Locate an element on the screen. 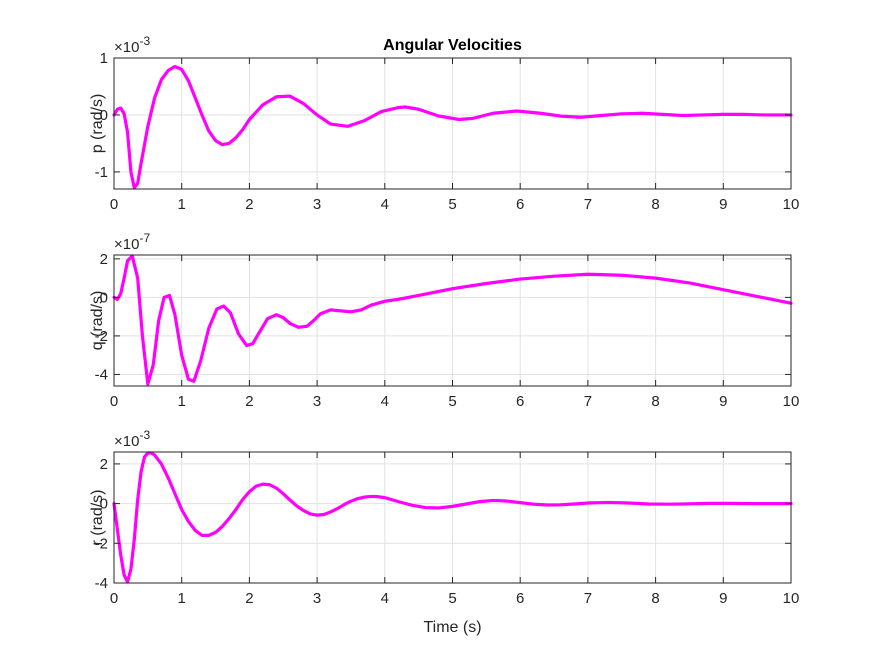  y-tick-label-p-1: 0 is located at coordinates (104, 115).